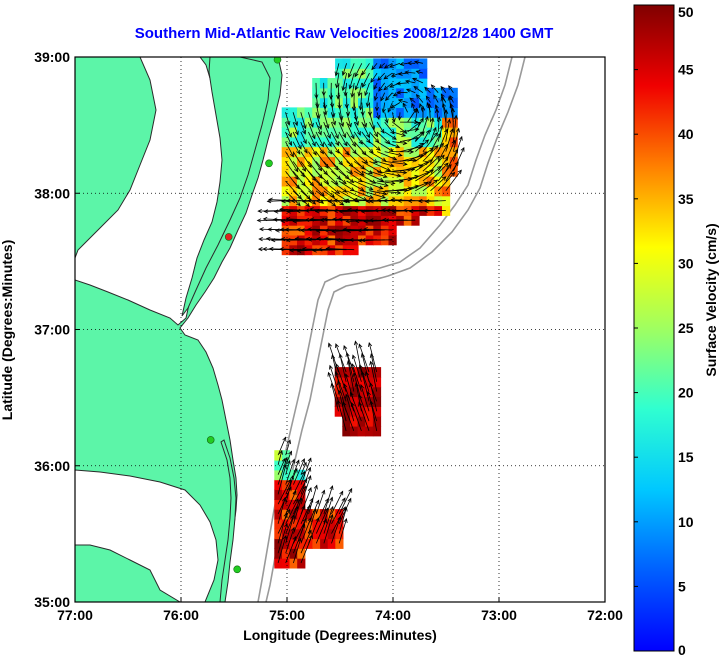  Describe the element at coordinates (226, 187) in the screenshot. I see `delmarva-peninsula` at that location.